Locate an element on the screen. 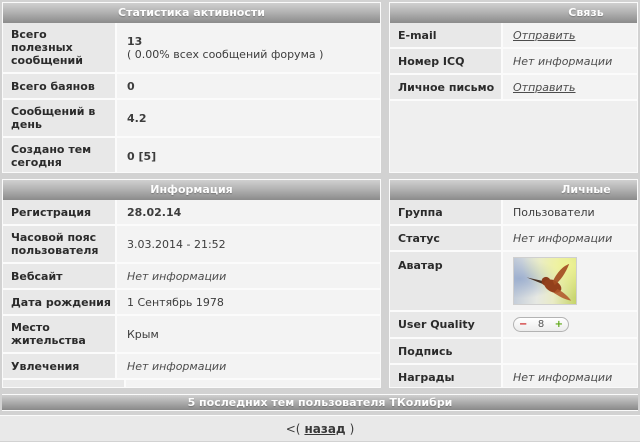 This screenshot has width=640, height=442. activity-stats-header: Статистика активности is located at coordinates (191, 13).